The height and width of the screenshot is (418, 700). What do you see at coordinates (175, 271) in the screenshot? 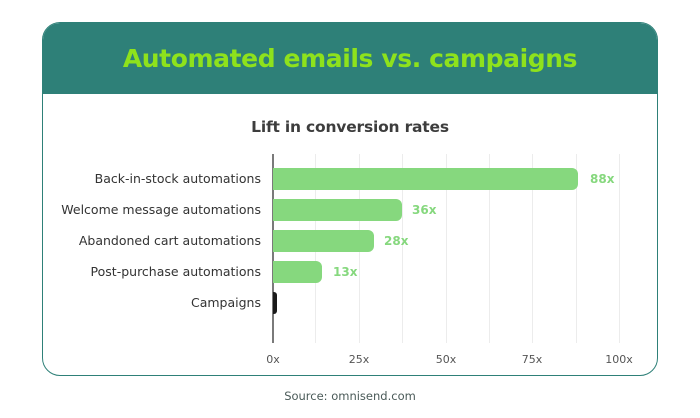
I see `row-label: Post-purchase automations` at bounding box center [175, 271].